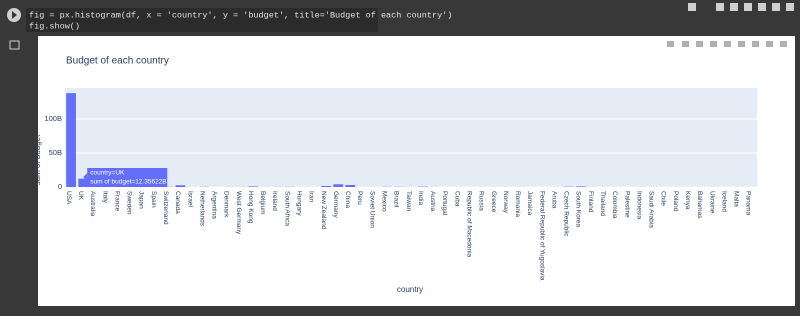 Image resolution: width=800 pixels, height=316 pixels. I want to click on x-tick-label: Kenya, so click(687, 200).